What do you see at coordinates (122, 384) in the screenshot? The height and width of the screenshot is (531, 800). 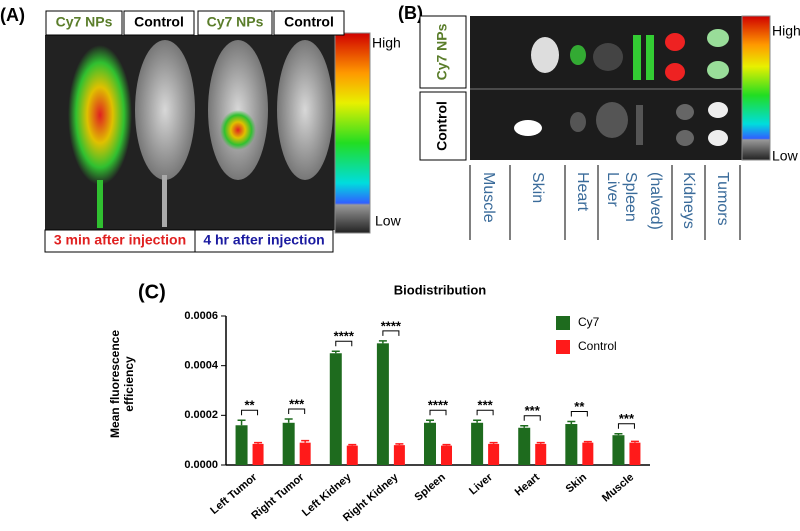 I see `y-axis-label: Mean fluorescence efficiency` at bounding box center [122, 384].